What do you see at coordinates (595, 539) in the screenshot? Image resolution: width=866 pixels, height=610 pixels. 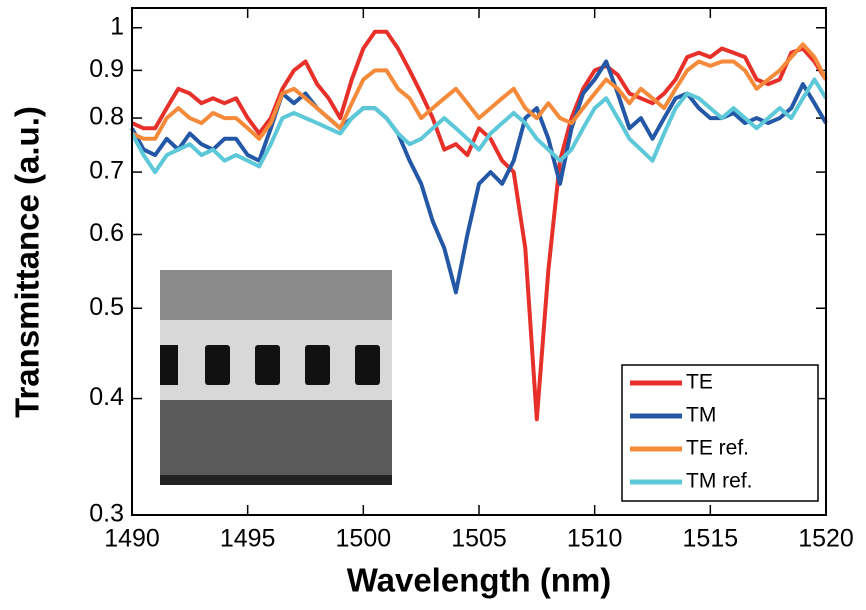 I see `x-tick-label: 1510` at bounding box center [595, 539].